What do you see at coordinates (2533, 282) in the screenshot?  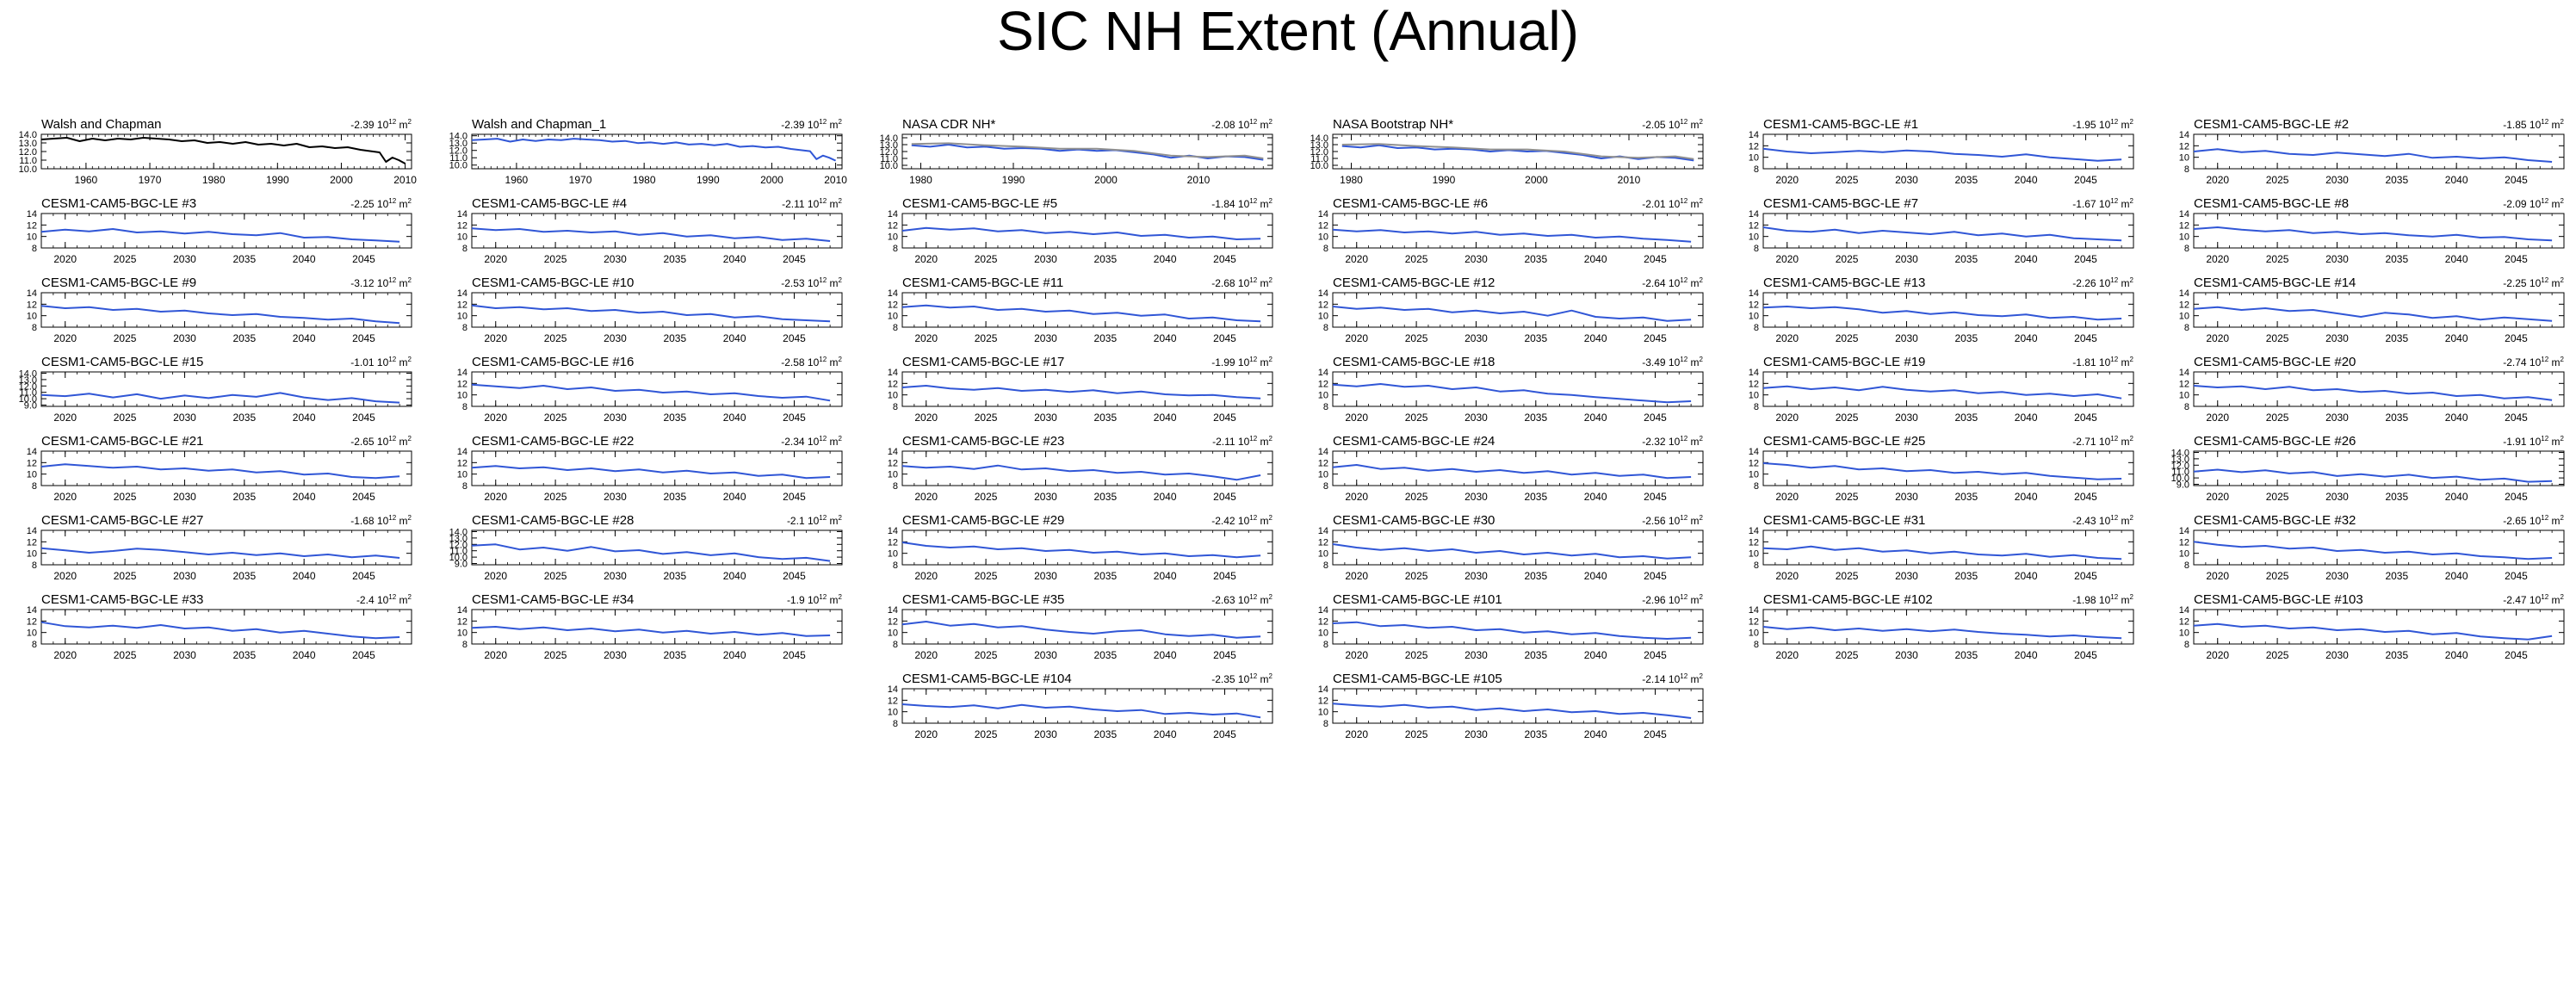 I see `trend-label: -2.25 1012 m2` at bounding box center [2533, 282].